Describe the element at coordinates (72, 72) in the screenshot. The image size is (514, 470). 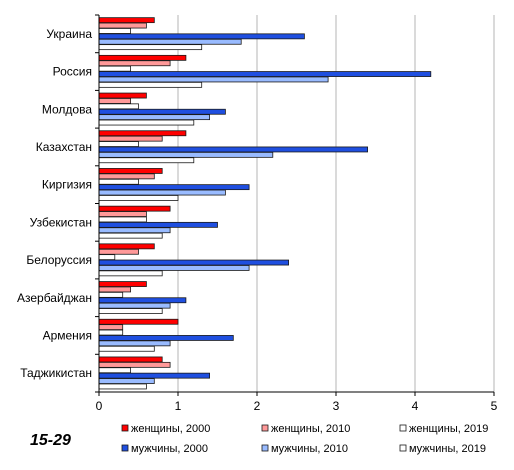
I see `category-label: Россия` at that location.